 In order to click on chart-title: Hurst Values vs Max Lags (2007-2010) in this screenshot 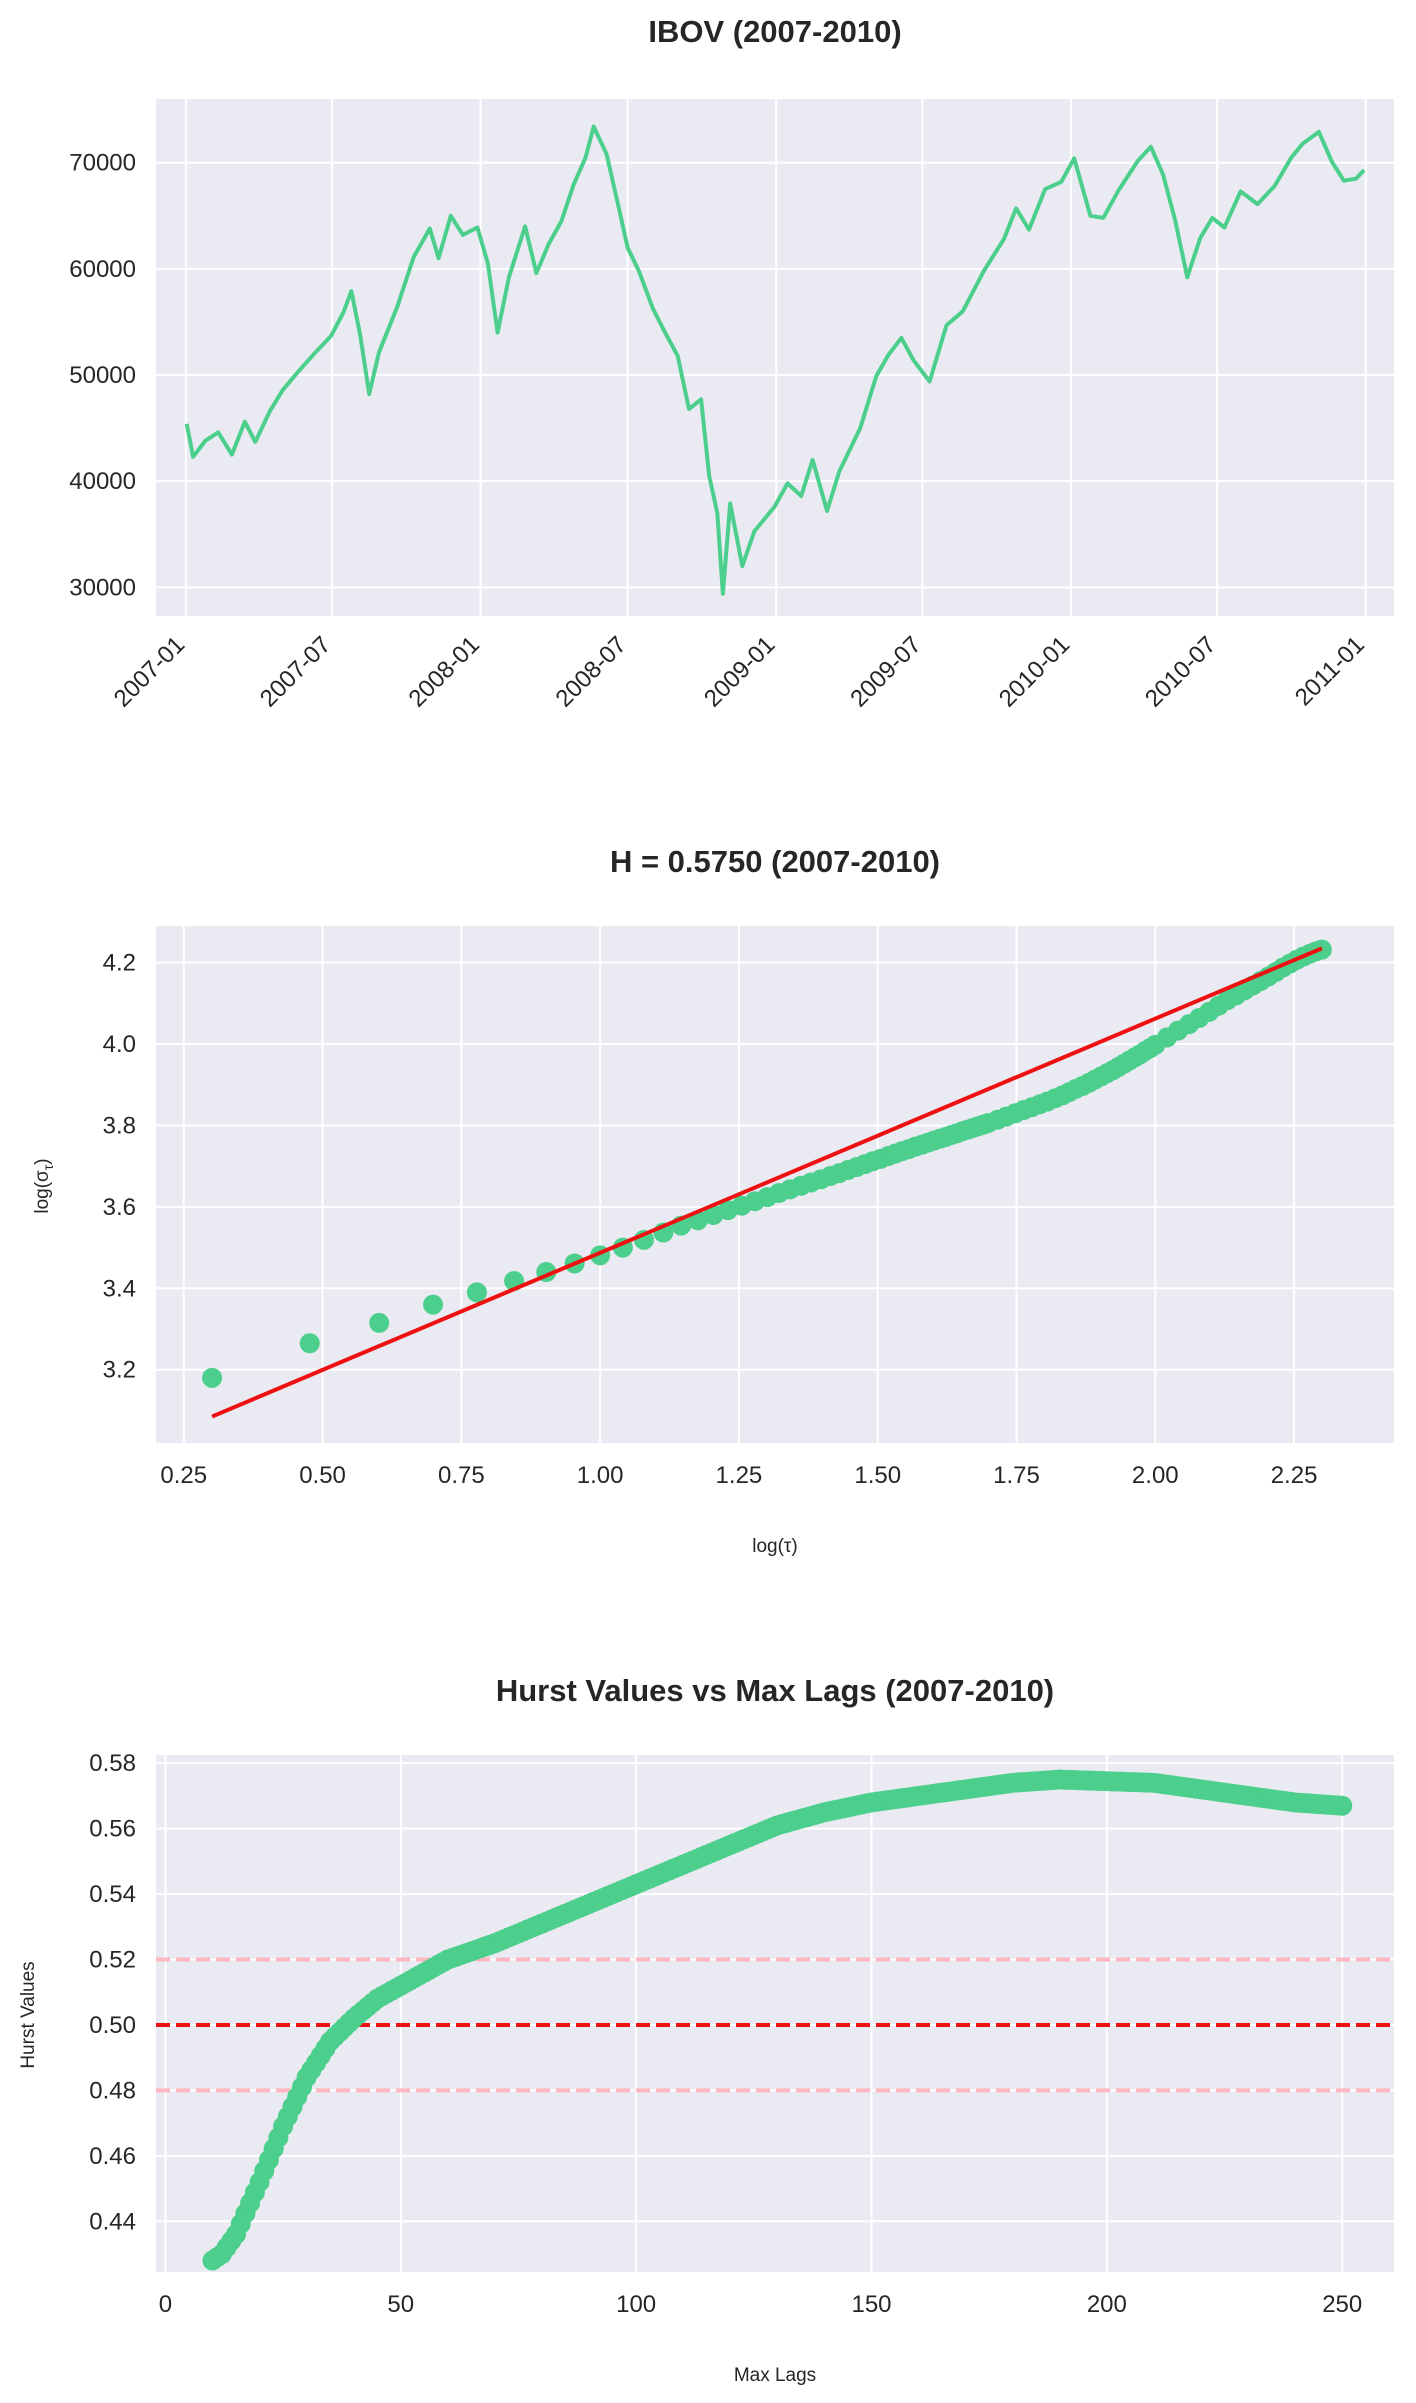, I will do `click(775, 1690)`.